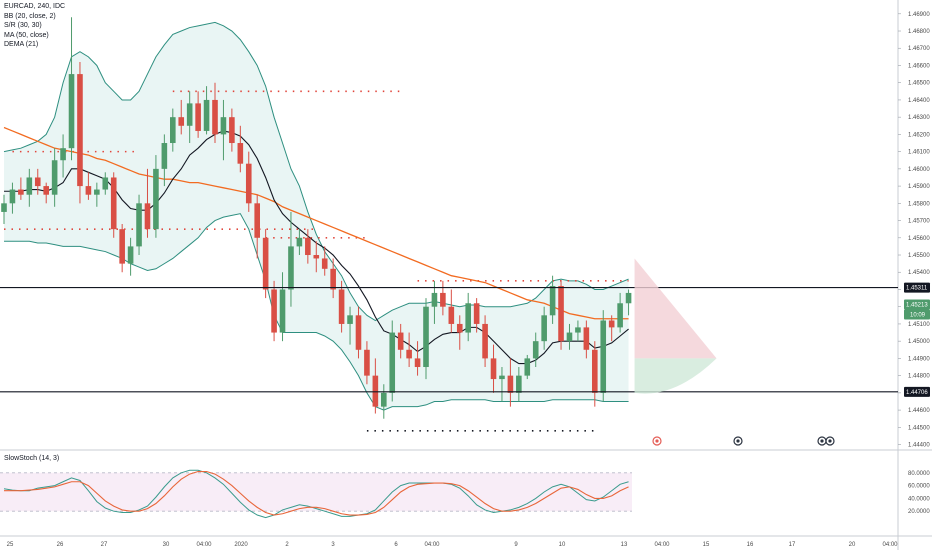  What do you see at coordinates (919, 377) in the screenshot?
I see `price-tick-label: 1.44800` at bounding box center [919, 377].